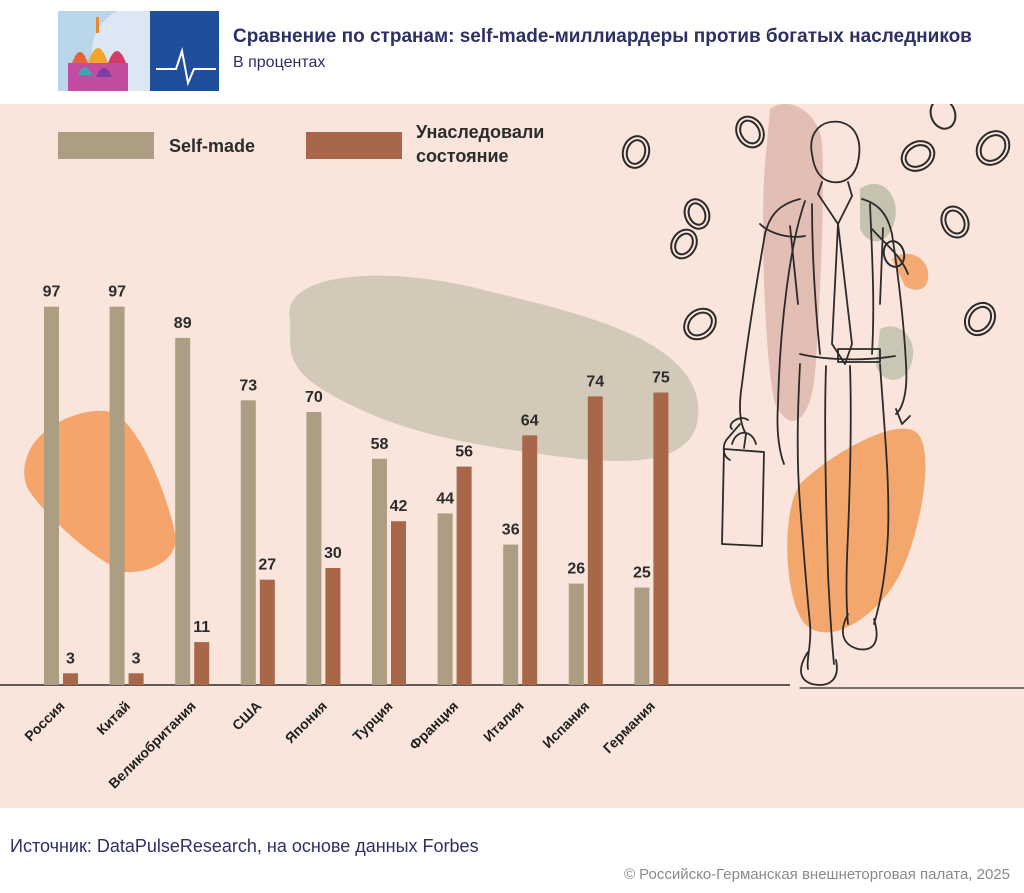 This screenshot has width=1024, height=893. What do you see at coordinates (464, 452) in the screenshot?
I see `value-label-inherited-6: 56` at bounding box center [464, 452].